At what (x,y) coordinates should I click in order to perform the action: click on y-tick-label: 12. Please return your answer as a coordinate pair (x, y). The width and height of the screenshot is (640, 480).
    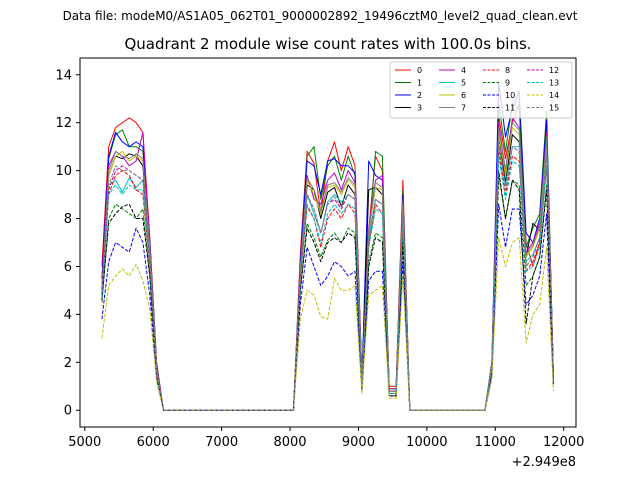
    Looking at the image, I should click on (63, 123).